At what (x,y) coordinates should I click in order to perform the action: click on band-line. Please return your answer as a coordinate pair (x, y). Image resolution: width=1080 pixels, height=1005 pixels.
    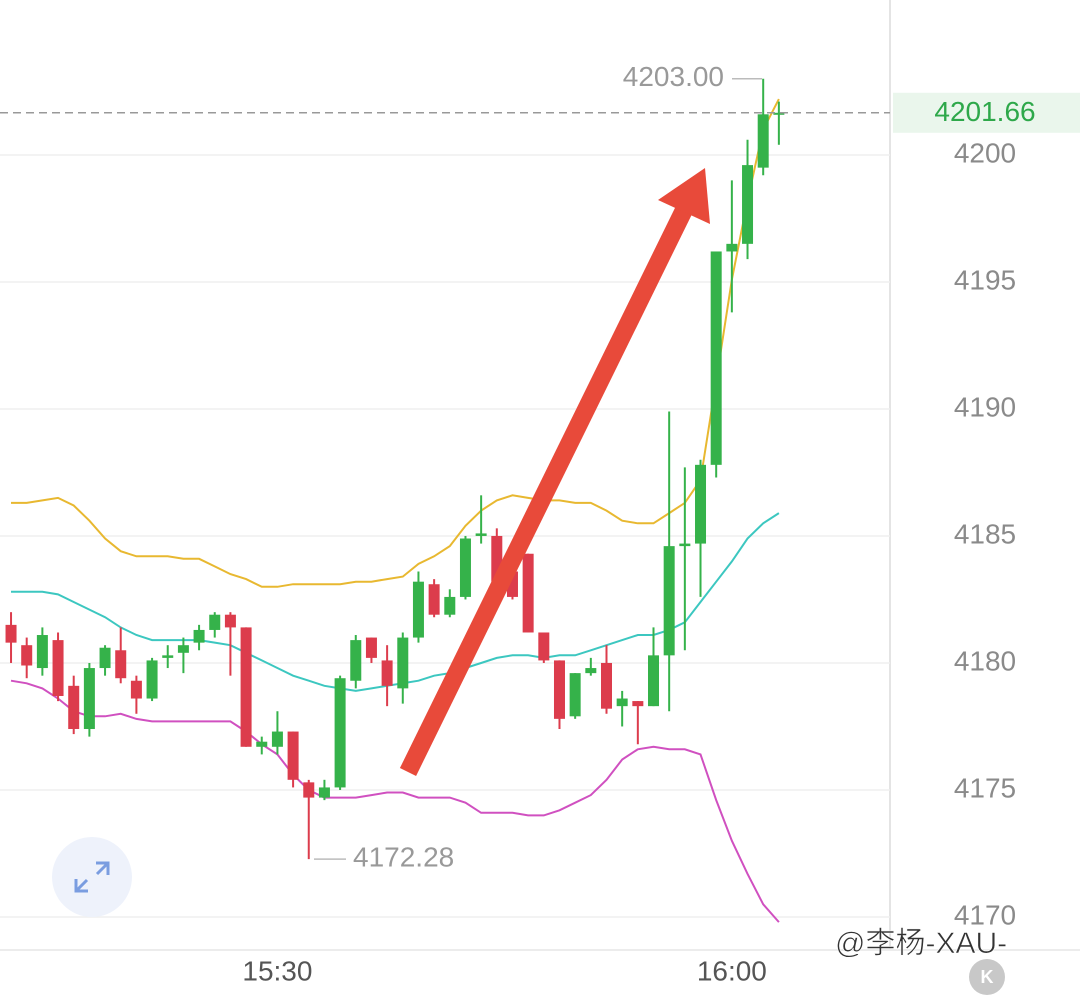
    Looking at the image, I should click on (395, 602).